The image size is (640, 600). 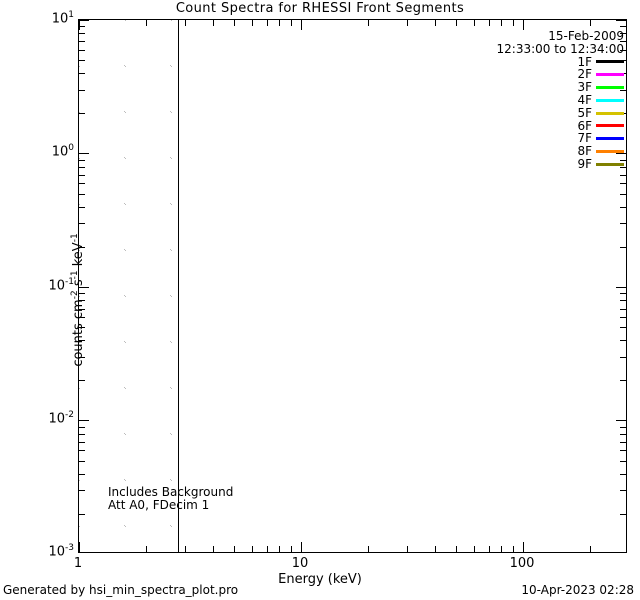 I want to click on y-tick-1e0, so click(x=84, y=153).